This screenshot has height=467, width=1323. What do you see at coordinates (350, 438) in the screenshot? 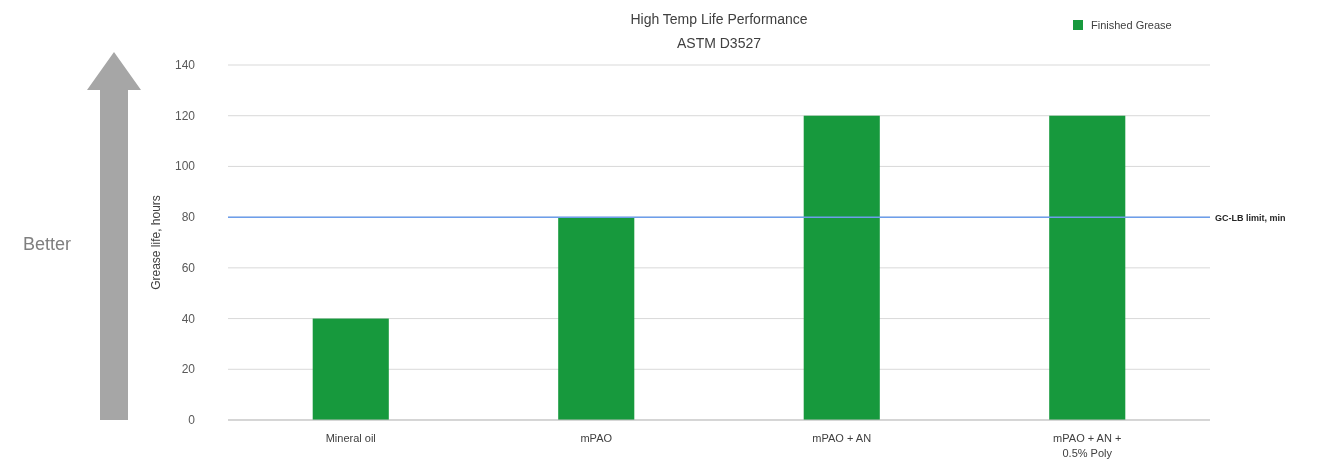
I see `x-tick-label: Mineral oil` at bounding box center [350, 438].